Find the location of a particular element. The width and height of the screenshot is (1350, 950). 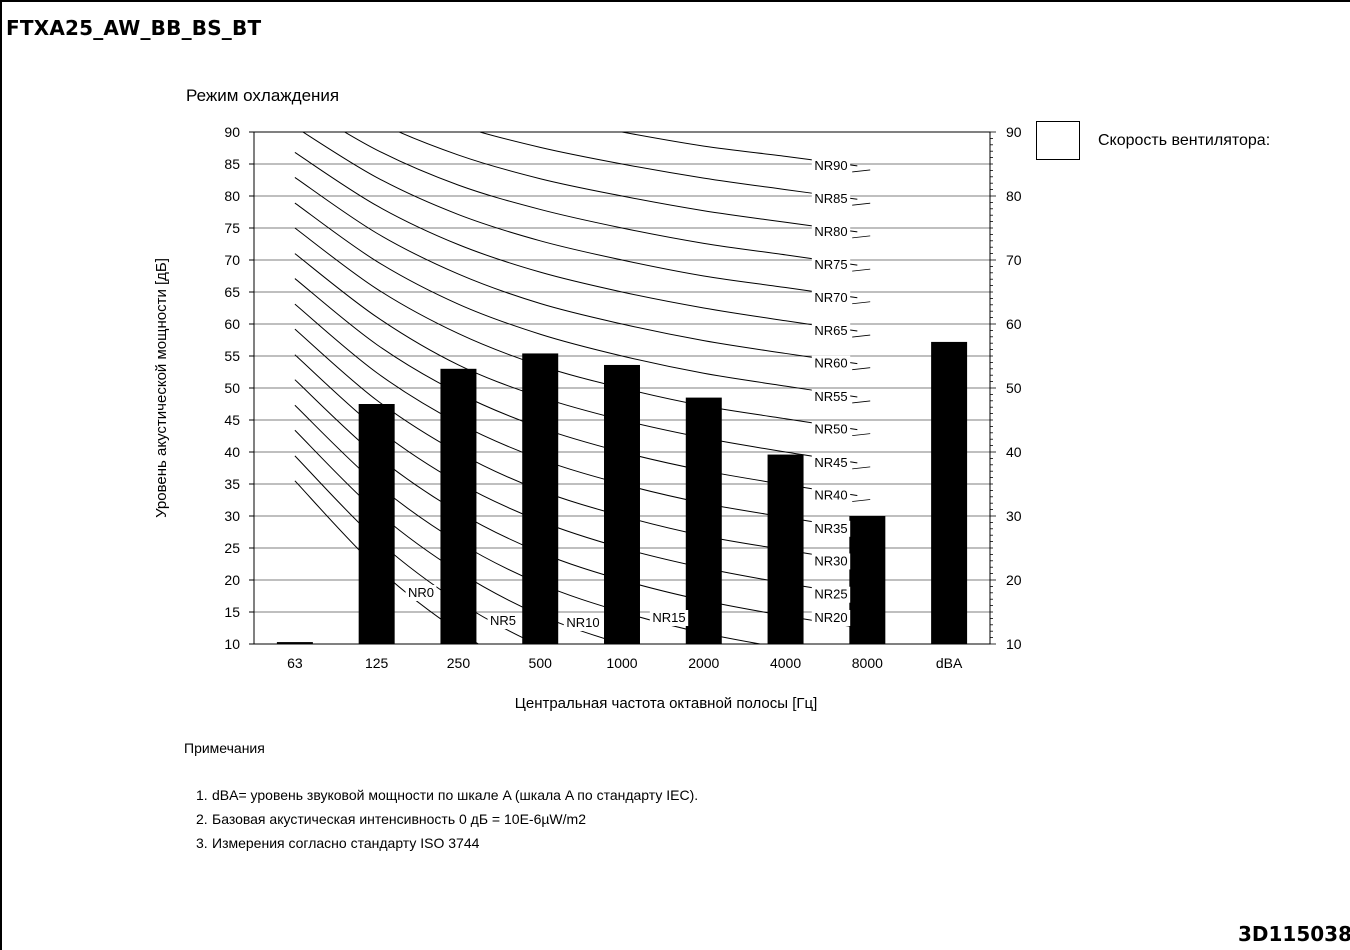

y-tick-label: 35 is located at coordinates (232, 484).